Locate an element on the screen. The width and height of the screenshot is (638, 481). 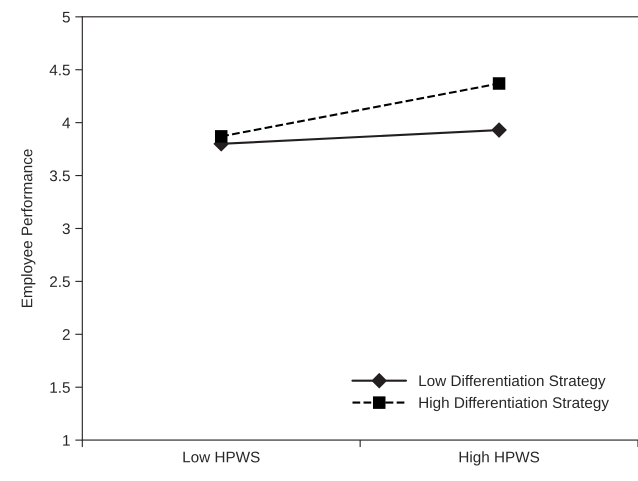
y-tick-label: 2.5 is located at coordinates (60, 282).